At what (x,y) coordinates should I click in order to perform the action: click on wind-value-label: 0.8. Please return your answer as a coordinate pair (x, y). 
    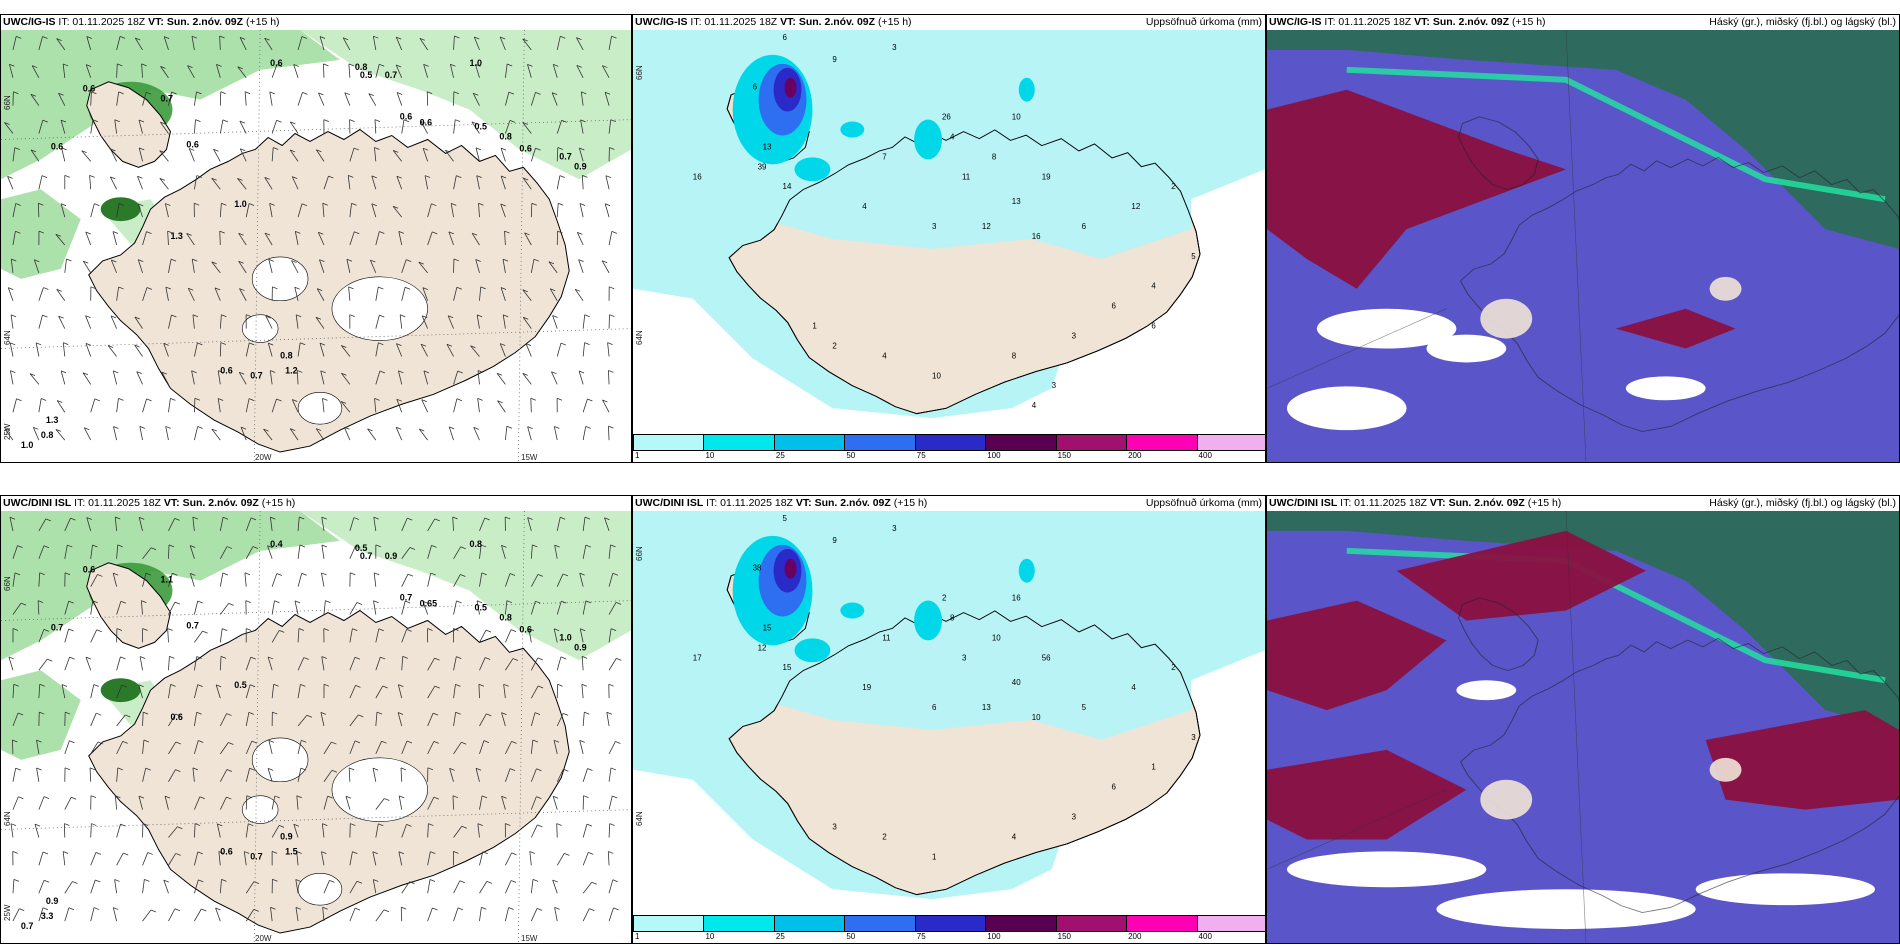
    Looking at the image, I should click on (505, 617).